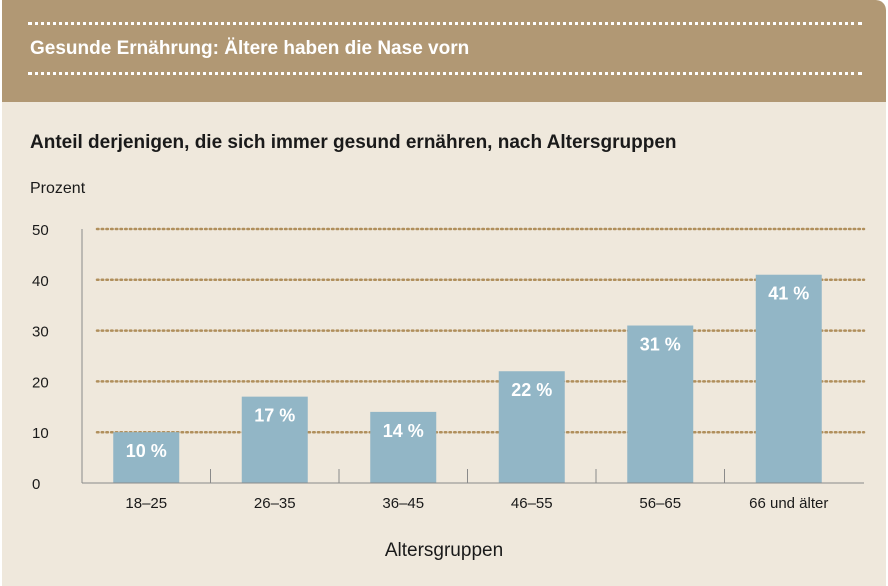 The image size is (888, 586). Describe the element at coordinates (445, 73) in the screenshot. I see `banner-bottom-dotted-rule` at that location.